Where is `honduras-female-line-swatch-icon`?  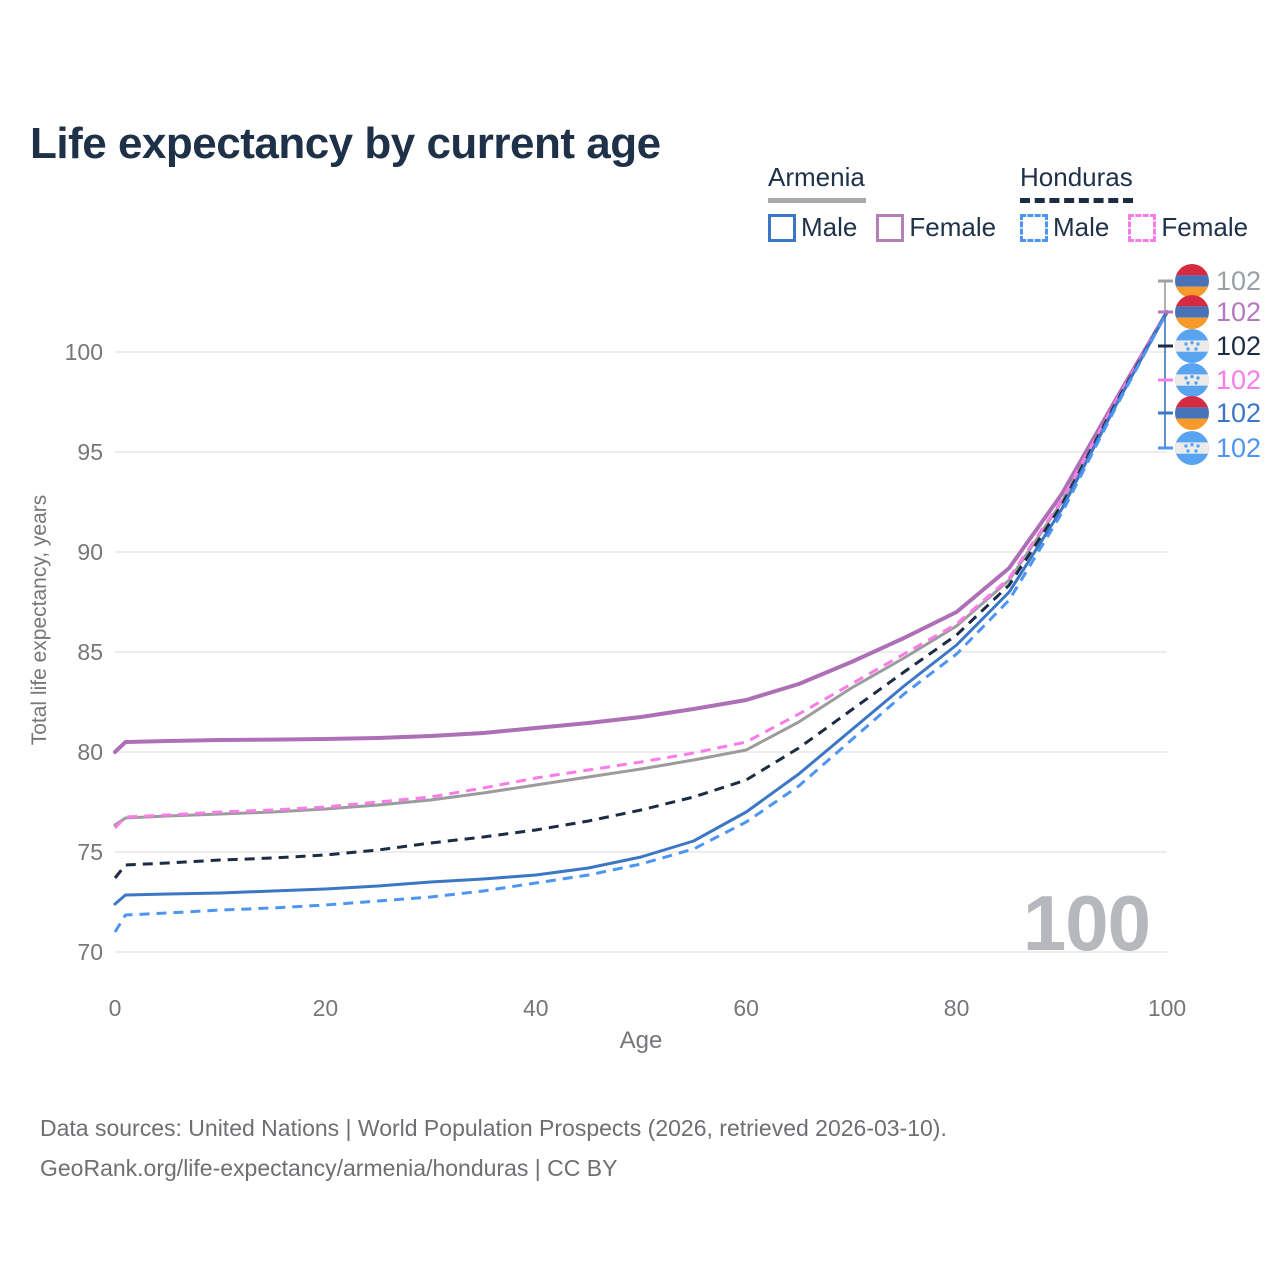 honduras-female-line-swatch-icon is located at coordinates (1142, 227).